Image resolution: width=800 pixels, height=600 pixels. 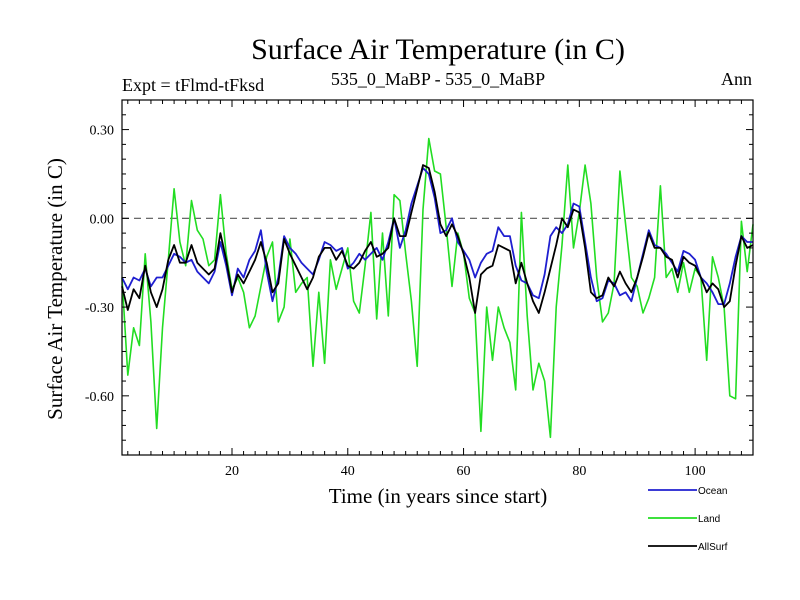 I want to click on x-tick-label: 60, so click(x=464, y=471).